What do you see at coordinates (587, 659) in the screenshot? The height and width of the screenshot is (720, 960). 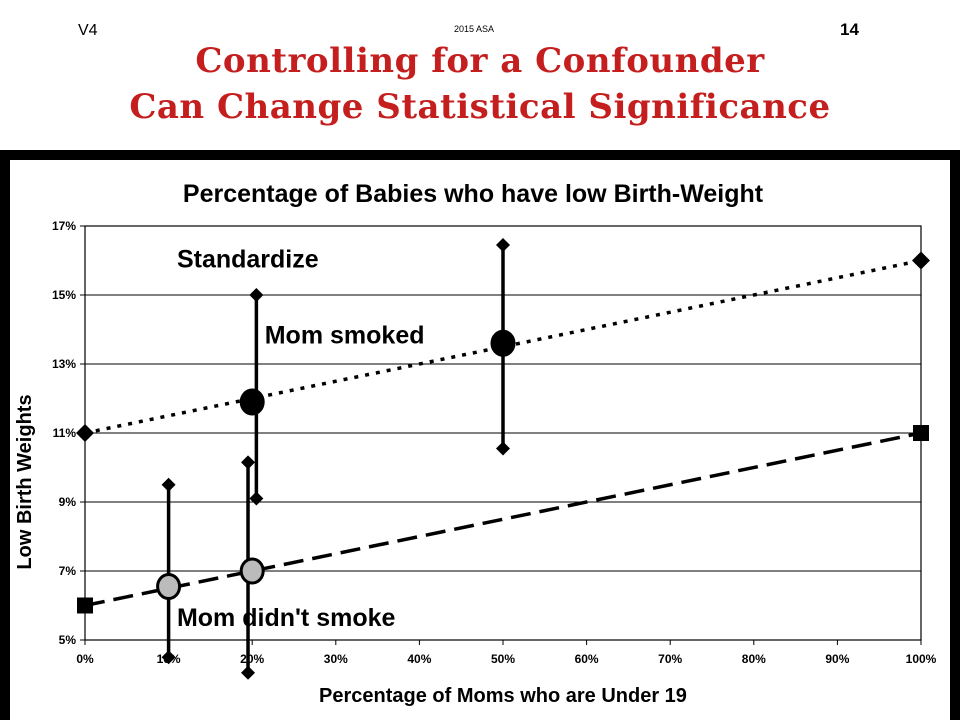 I see `x-tick-label-6: 60%` at bounding box center [587, 659].